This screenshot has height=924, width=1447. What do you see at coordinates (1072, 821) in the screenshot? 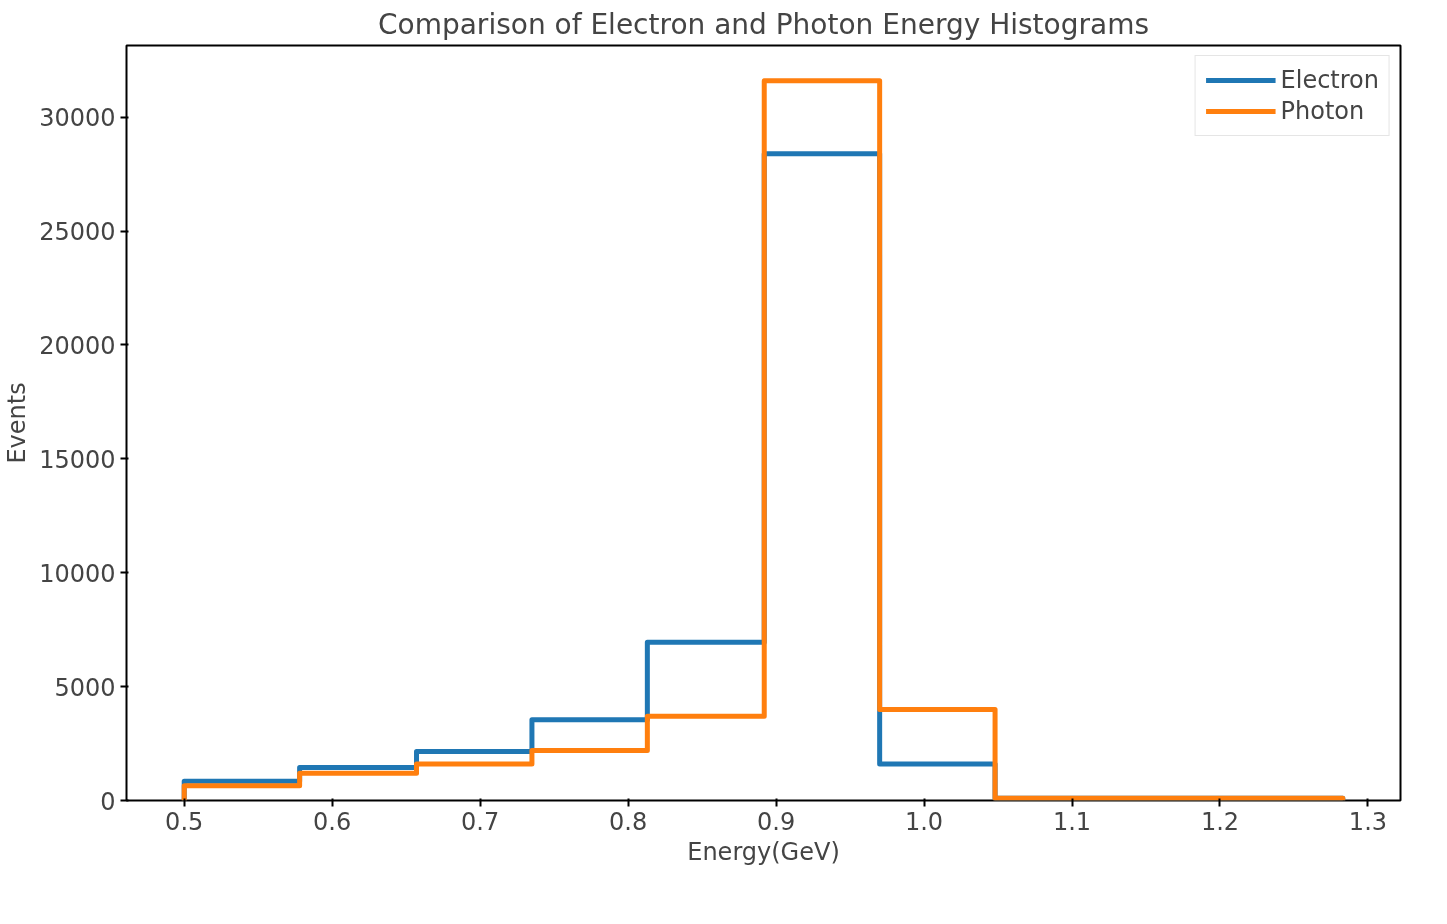
I see `x-tick-label: 1.1` at bounding box center [1072, 821].